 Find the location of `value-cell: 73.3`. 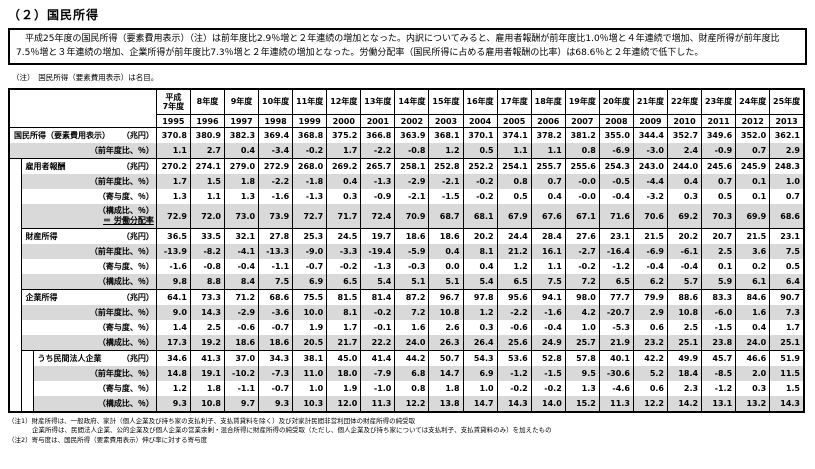

value-cell: 73.3 is located at coordinates (207, 297).